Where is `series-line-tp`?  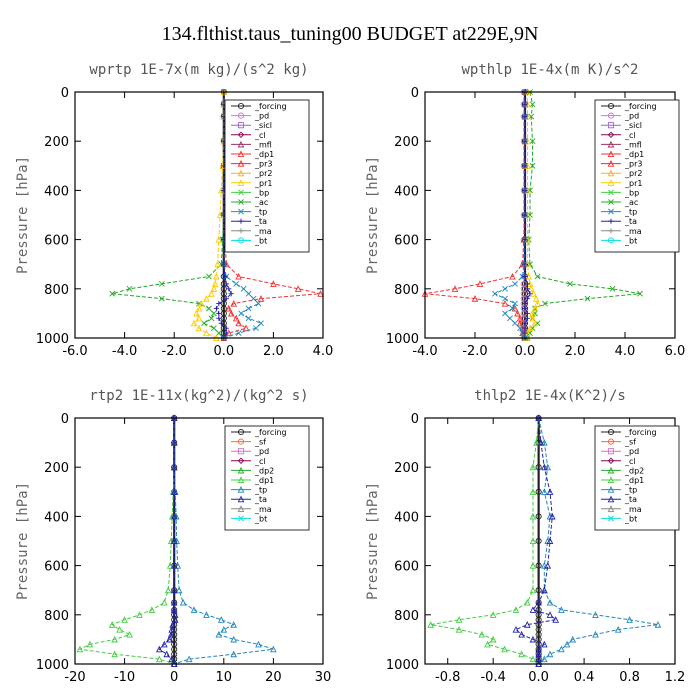
series-line-tp is located at coordinates (223, 541).